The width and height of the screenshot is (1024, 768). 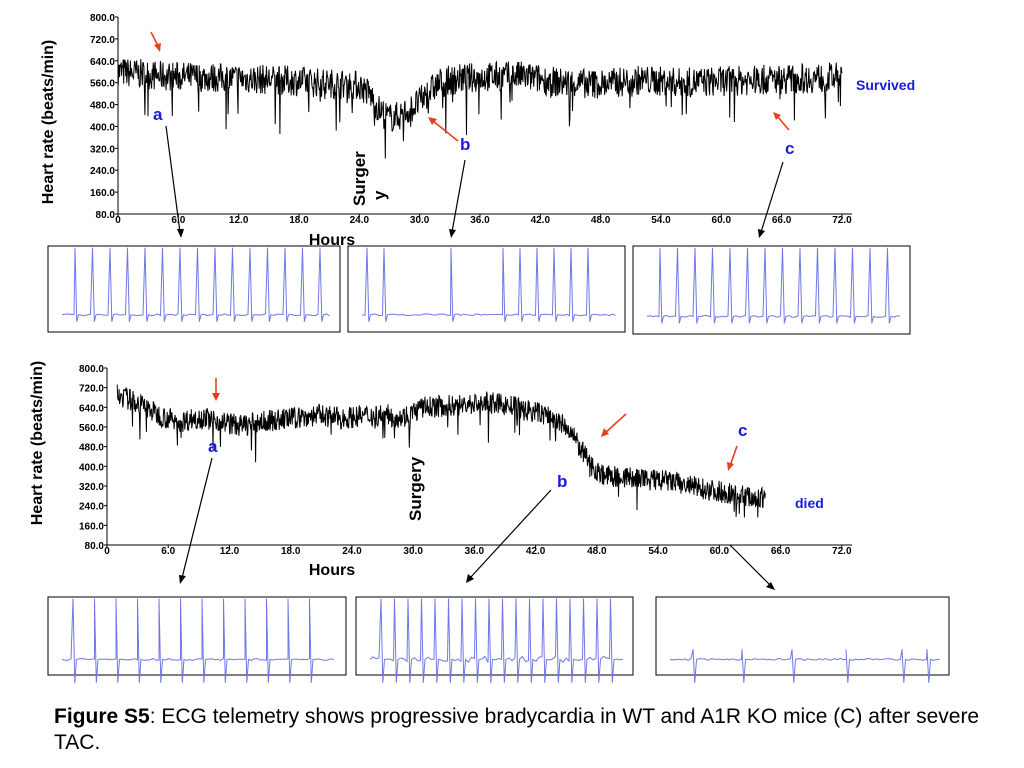 I want to click on top-surgery-label-line2: y, so click(x=379, y=195).